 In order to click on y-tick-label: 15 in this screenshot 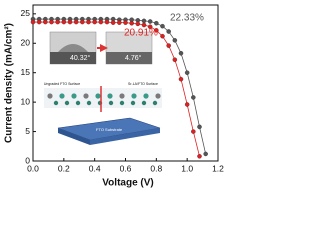, I will do `click(26, 72)`.